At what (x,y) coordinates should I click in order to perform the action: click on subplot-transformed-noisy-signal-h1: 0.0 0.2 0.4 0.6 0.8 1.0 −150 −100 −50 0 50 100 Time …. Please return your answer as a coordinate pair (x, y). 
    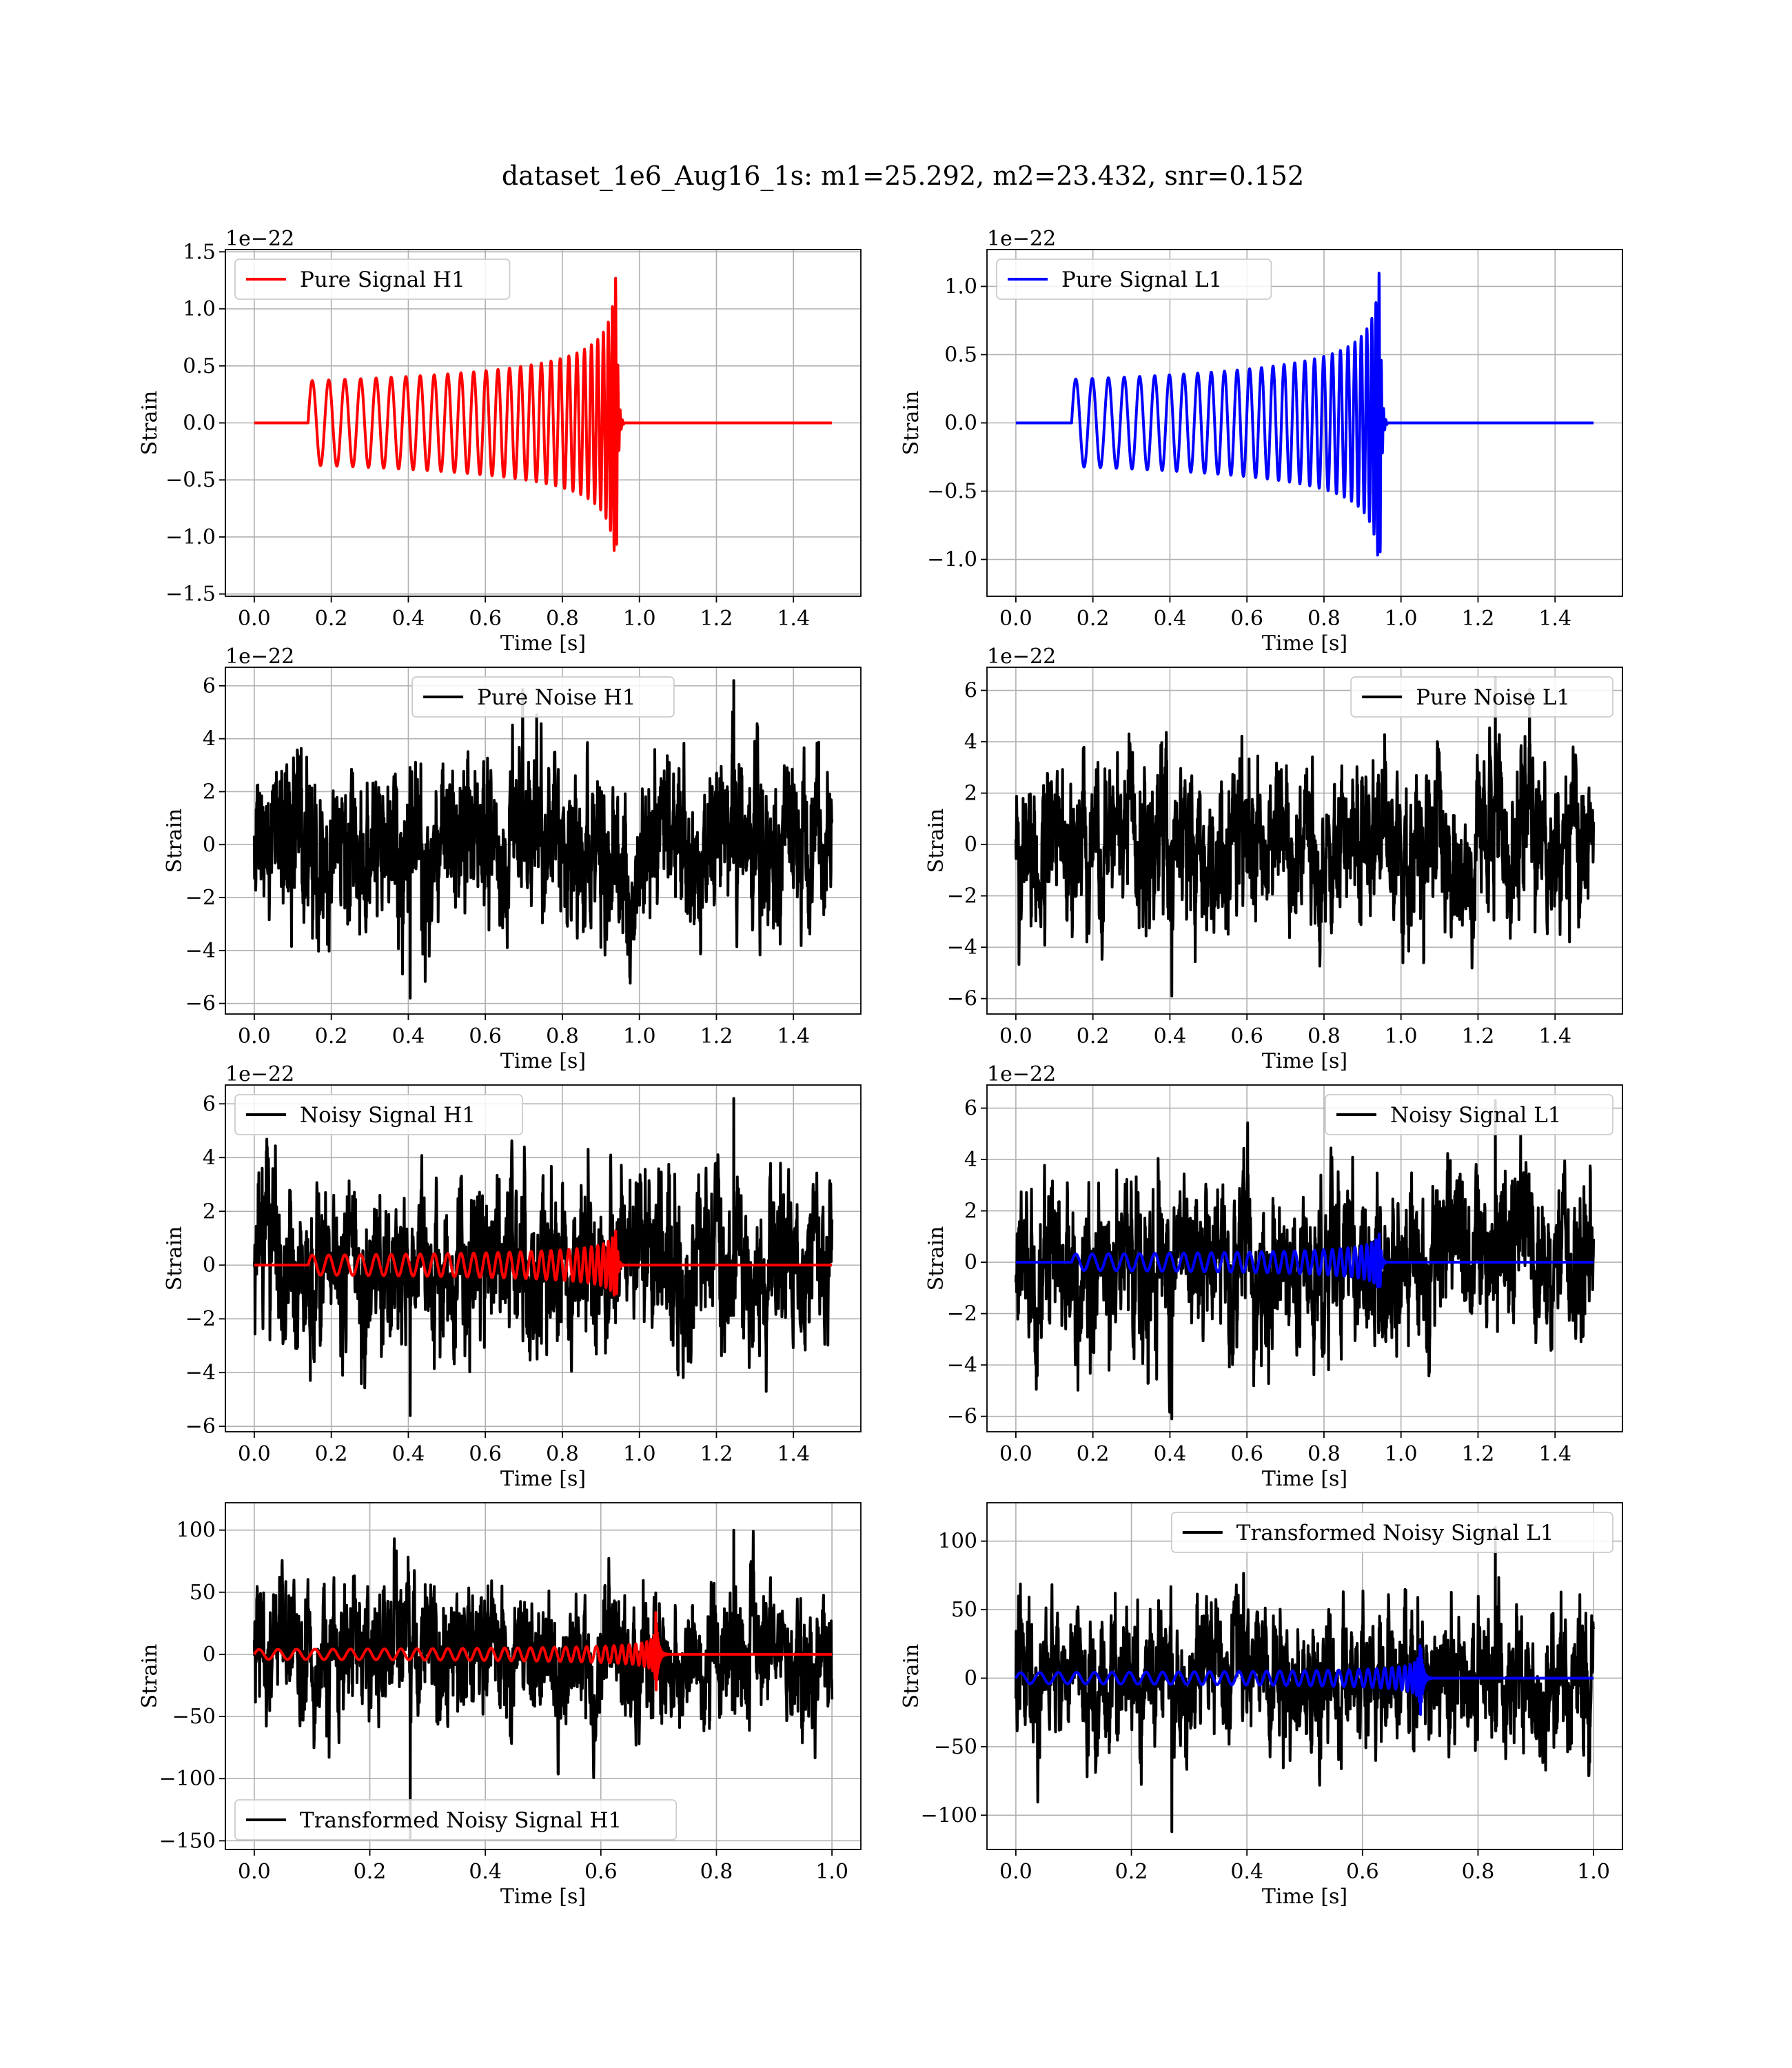
    Looking at the image, I should click on (500, 1705).